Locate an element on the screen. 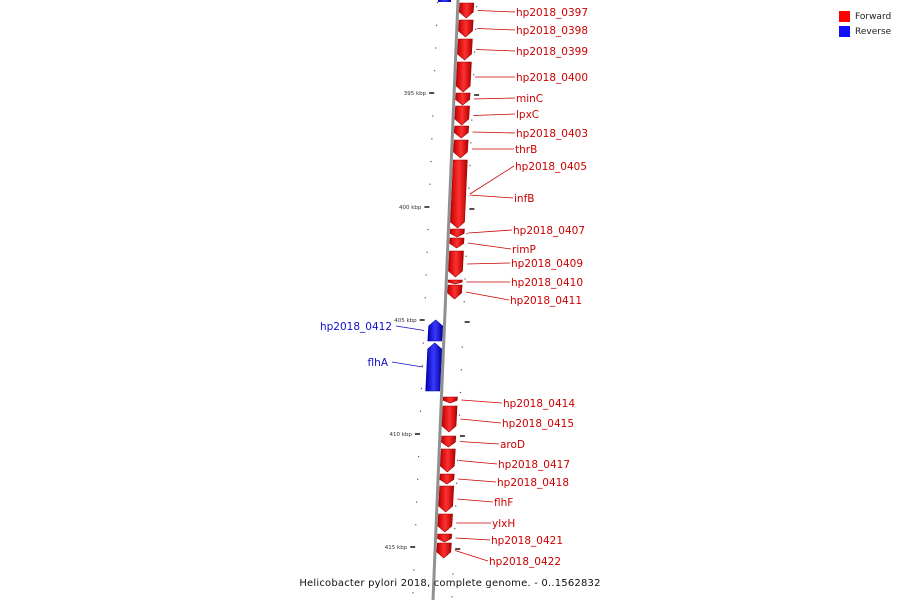 The image size is (900, 600). gene-label: hp2018_0410 is located at coordinates (547, 283).